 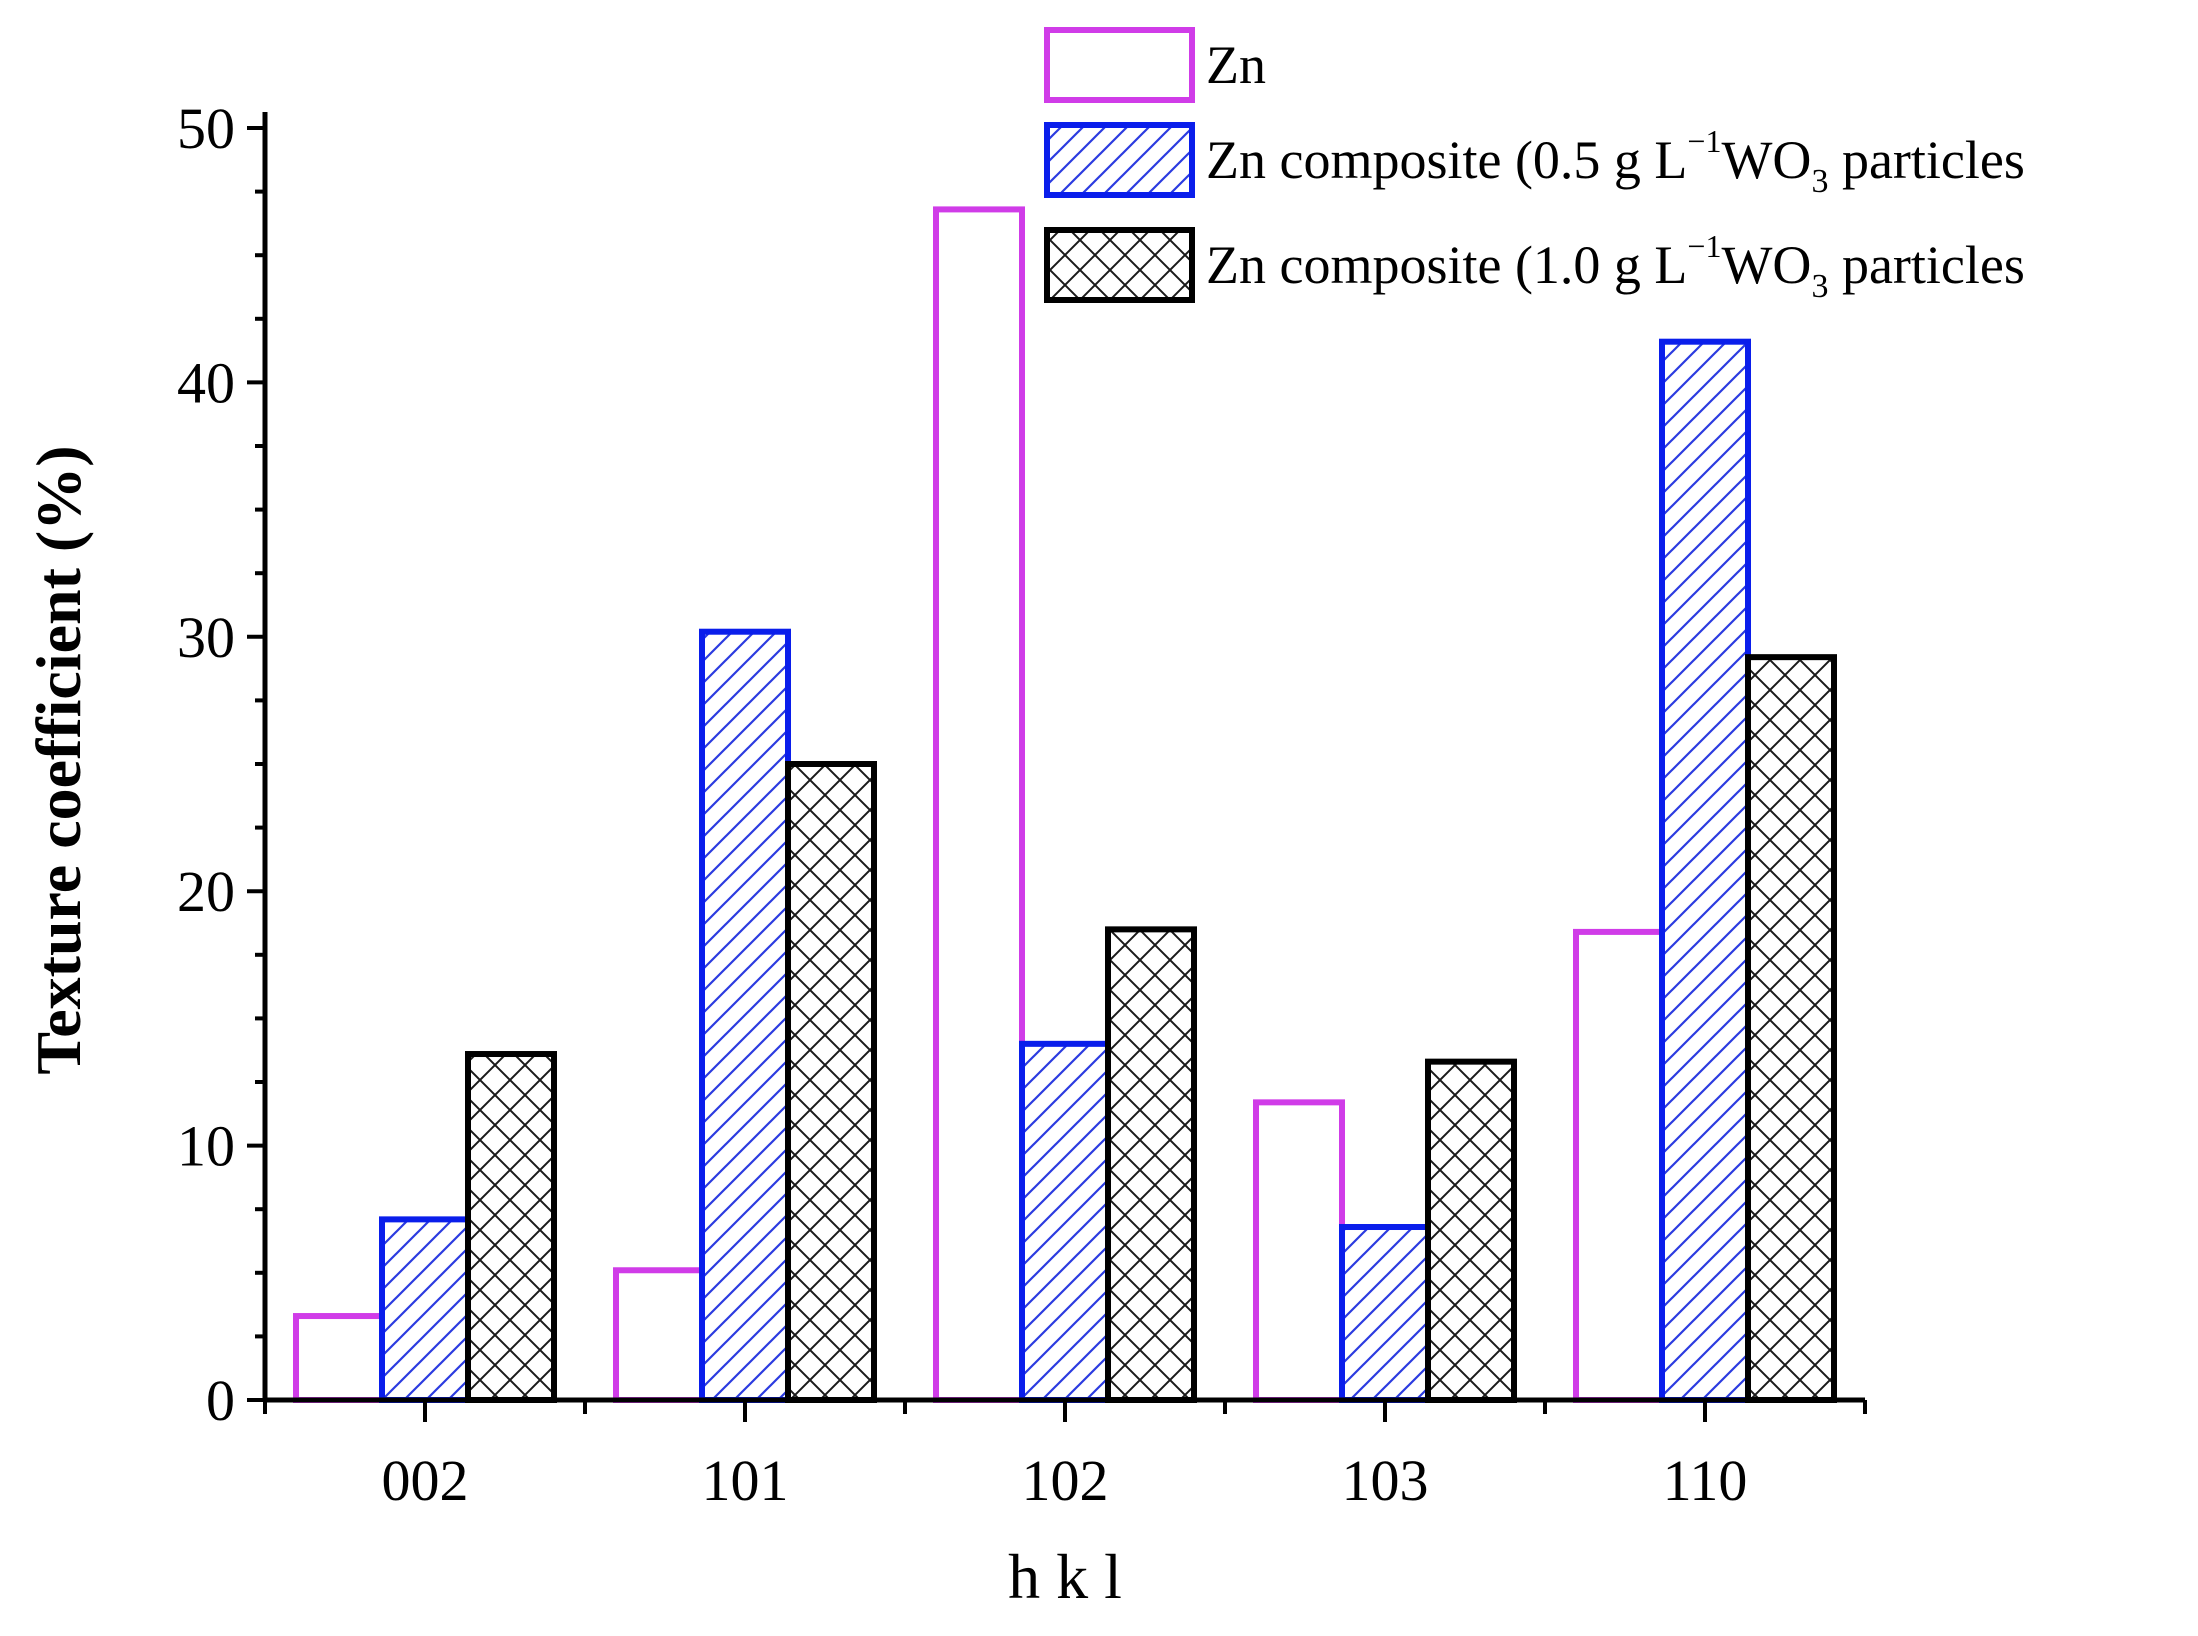 What do you see at coordinates (220, 1400) in the screenshot?
I see `y-tick-label: 0` at bounding box center [220, 1400].